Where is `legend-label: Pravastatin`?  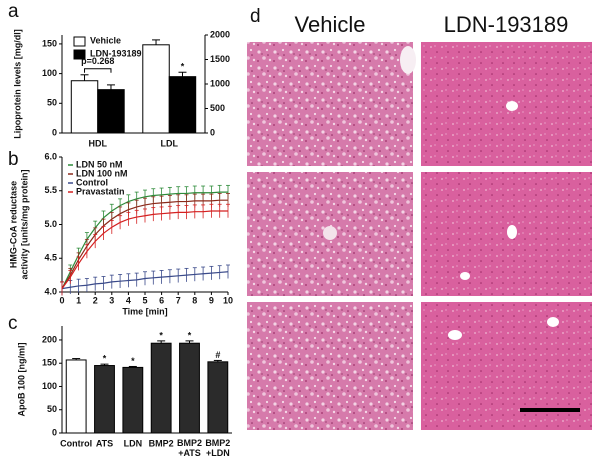 legend-label: Pravastatin is located at coordinates (100, 191).